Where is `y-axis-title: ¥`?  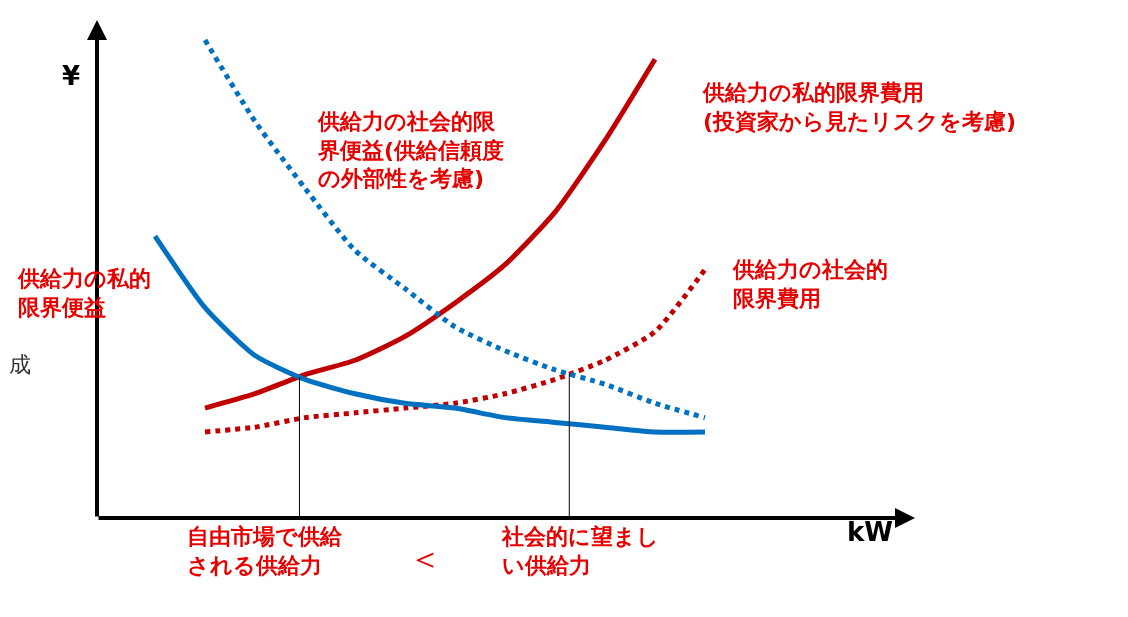 y-axis-title: ¥ is located at coordinates (71, 76).